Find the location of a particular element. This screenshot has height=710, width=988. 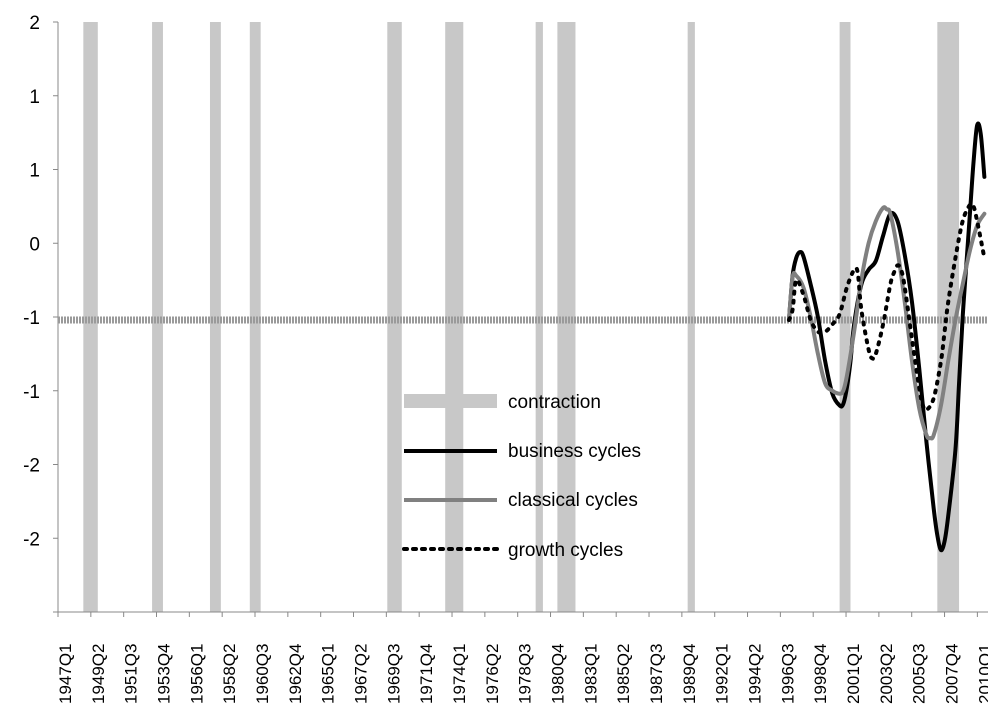

x-tick-label-8: 1965Q1 is located at coordinates (328, 674).